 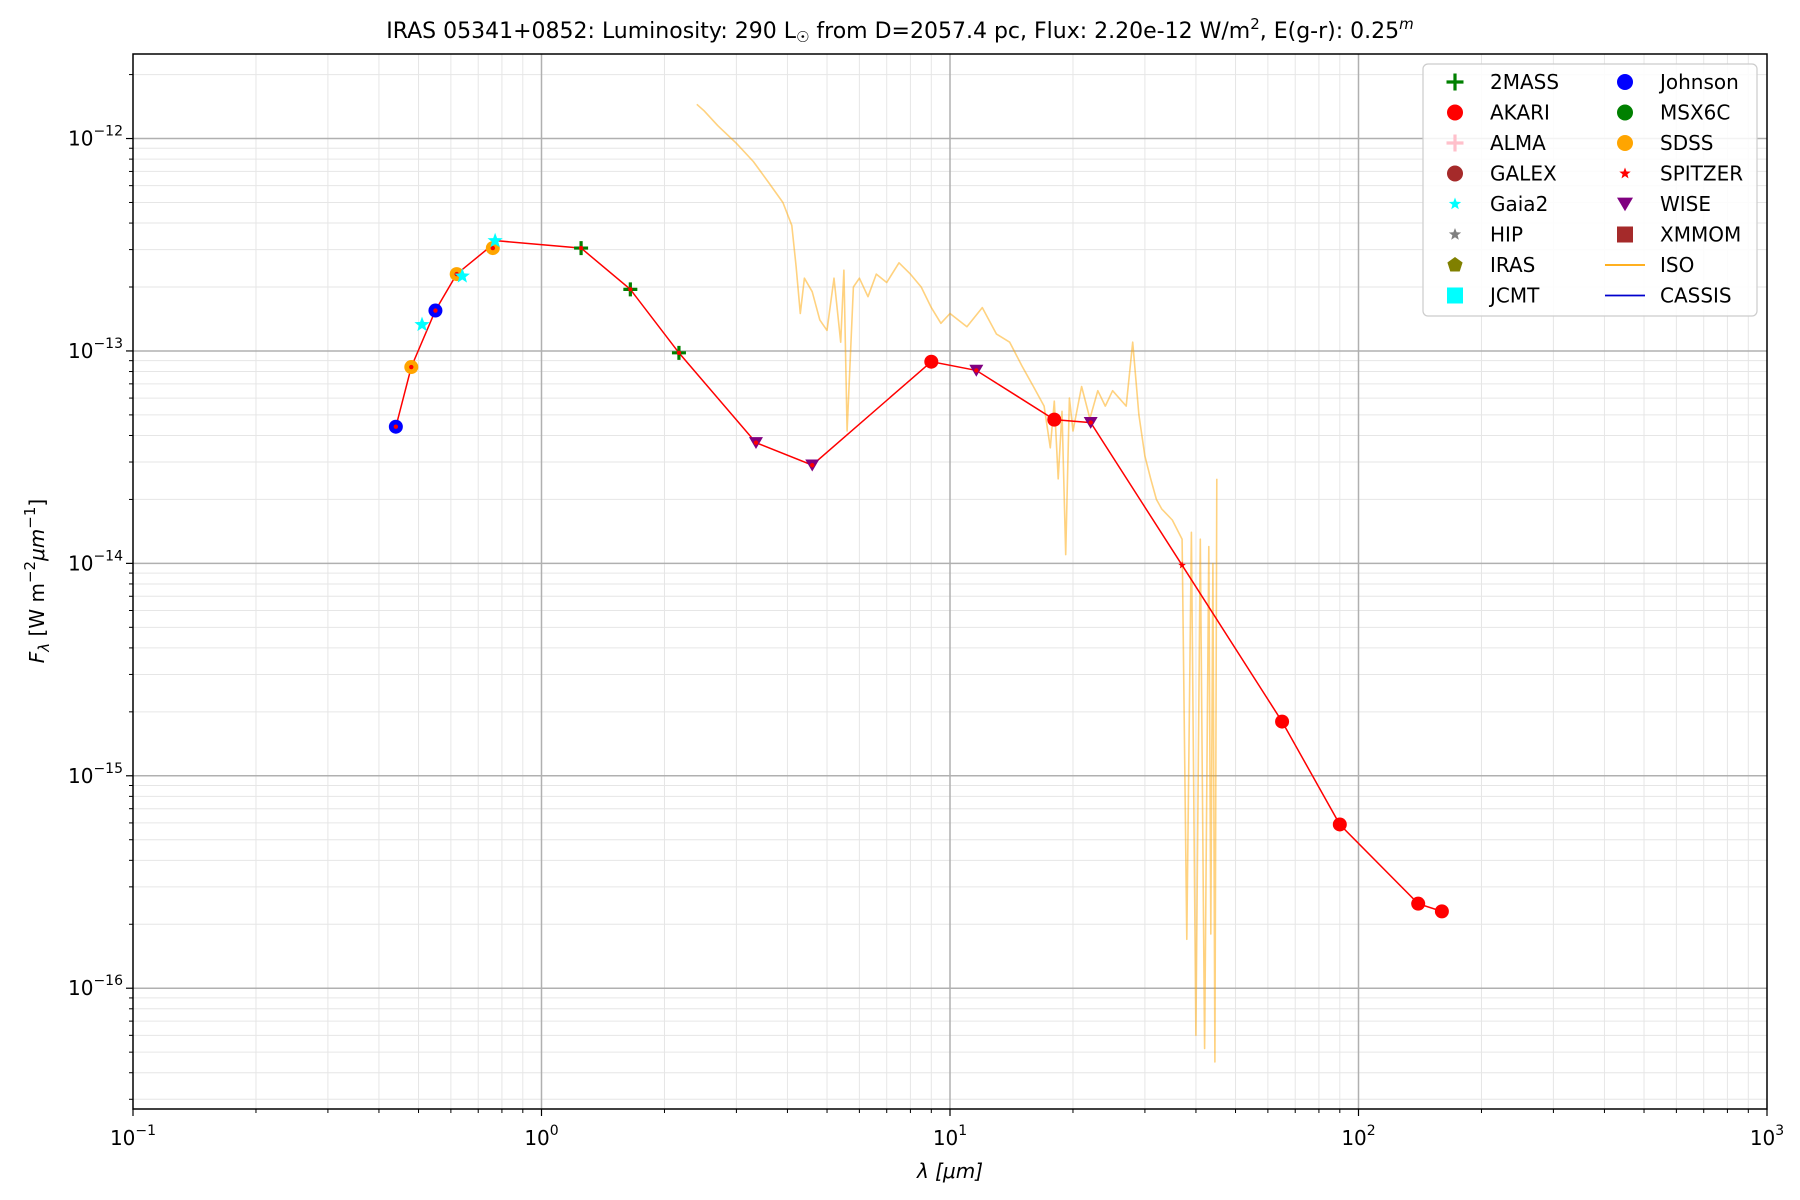 What do you see at coordinates (1625, 234) in the screenshot?
I see `legend-marker-xmmom` at bounding box center [1625, 234].